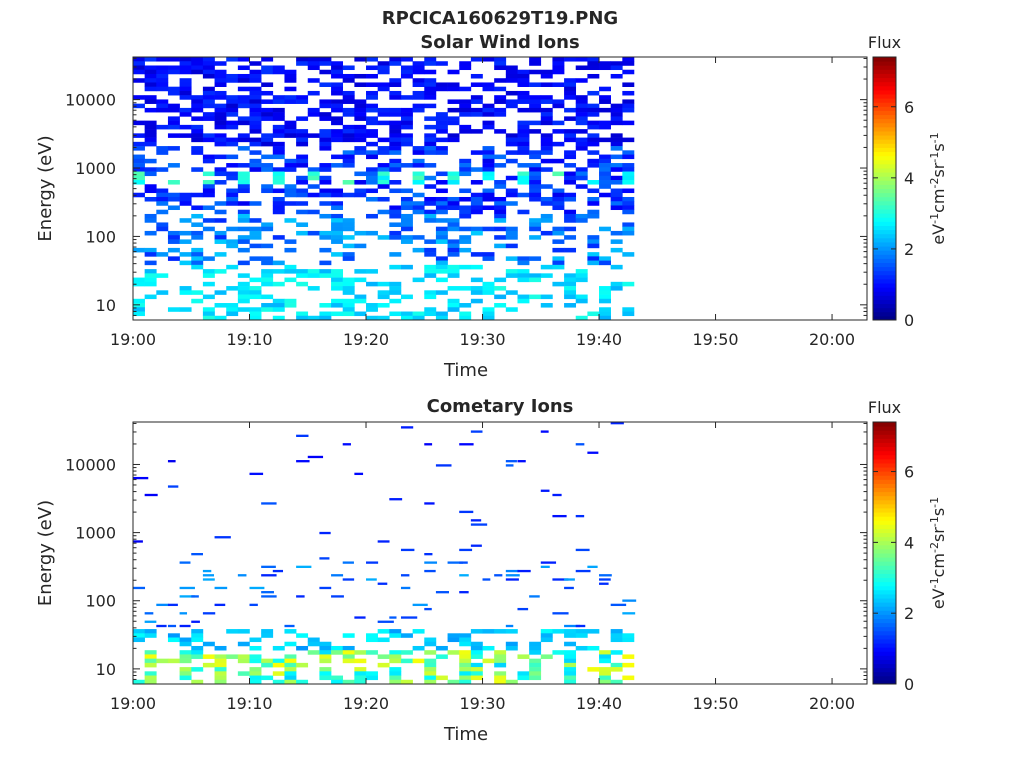 This screenshot has height=768, width=1024. I want to click on x-tick-label: 19:20, so click(366, 339).